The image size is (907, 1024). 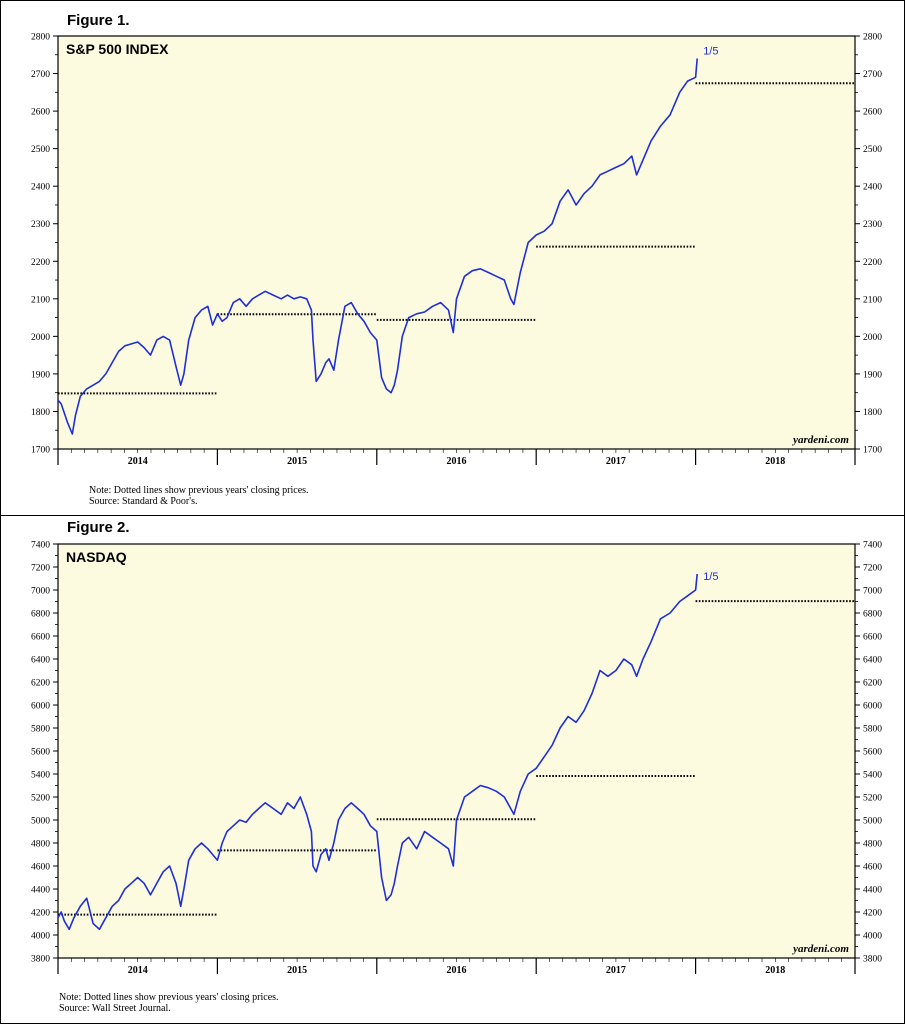 I want to click on y-tick-label-right: 6600, so click(x=872, y=638).